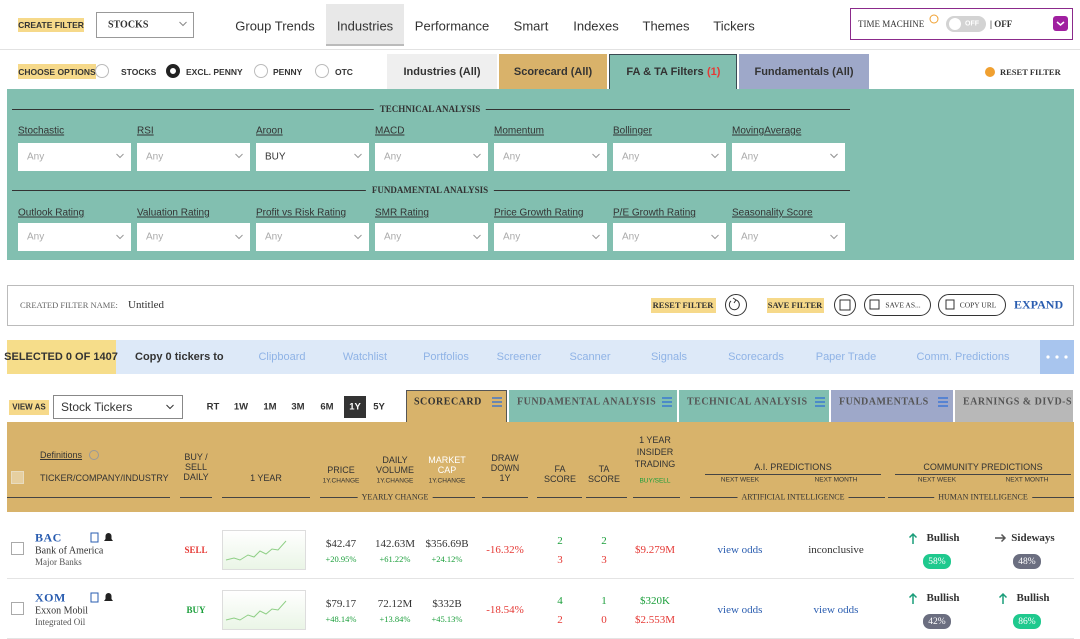 The width and height of the screenshot is (1080, 639). I want to click on asset-select, so click(145, 25).